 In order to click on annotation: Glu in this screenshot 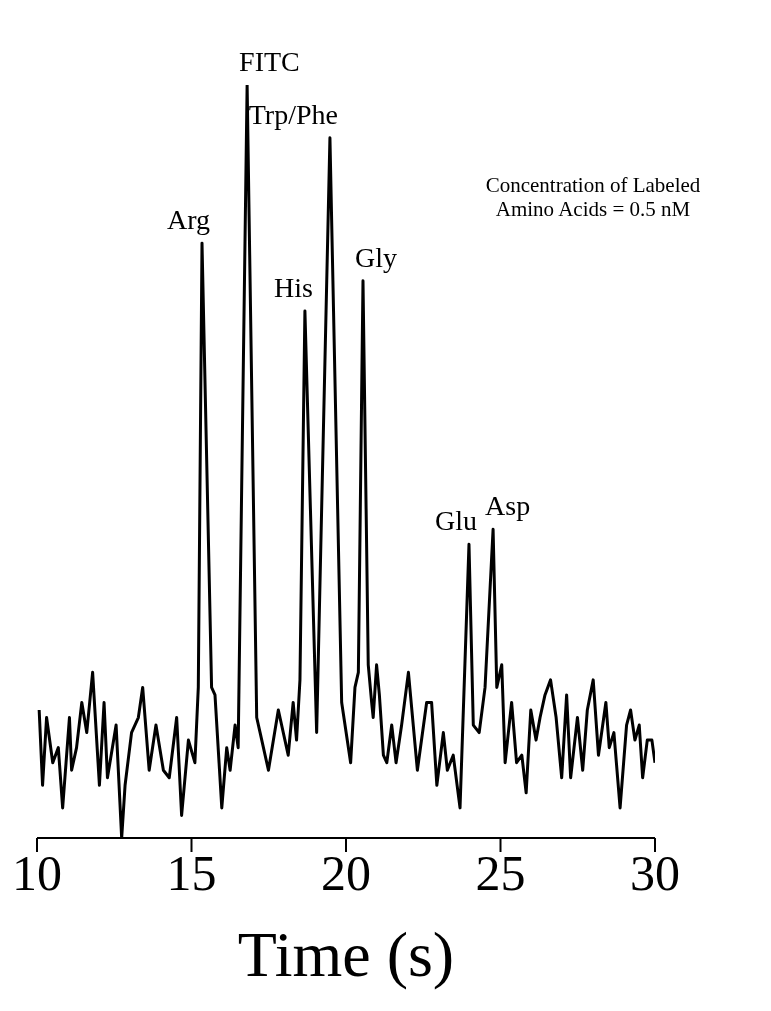, I will do `click(455, 521)`.